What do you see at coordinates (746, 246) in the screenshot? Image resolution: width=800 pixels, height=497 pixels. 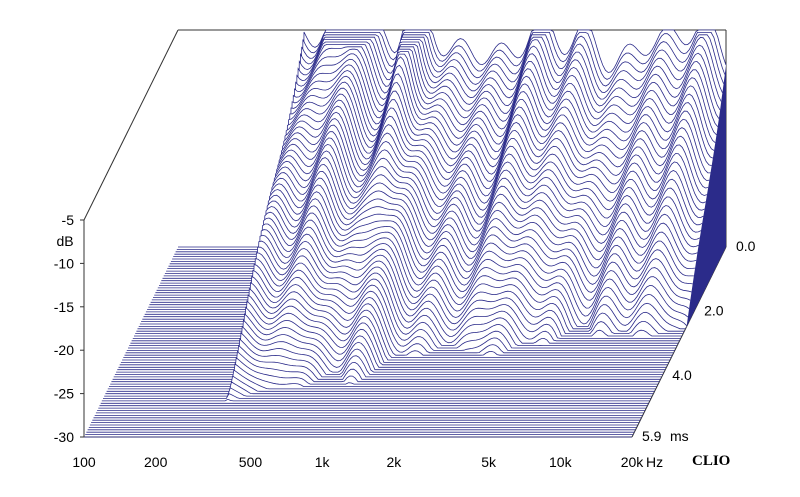 I see `z-tick-label: 0.0` at bounding box center [746, 246].